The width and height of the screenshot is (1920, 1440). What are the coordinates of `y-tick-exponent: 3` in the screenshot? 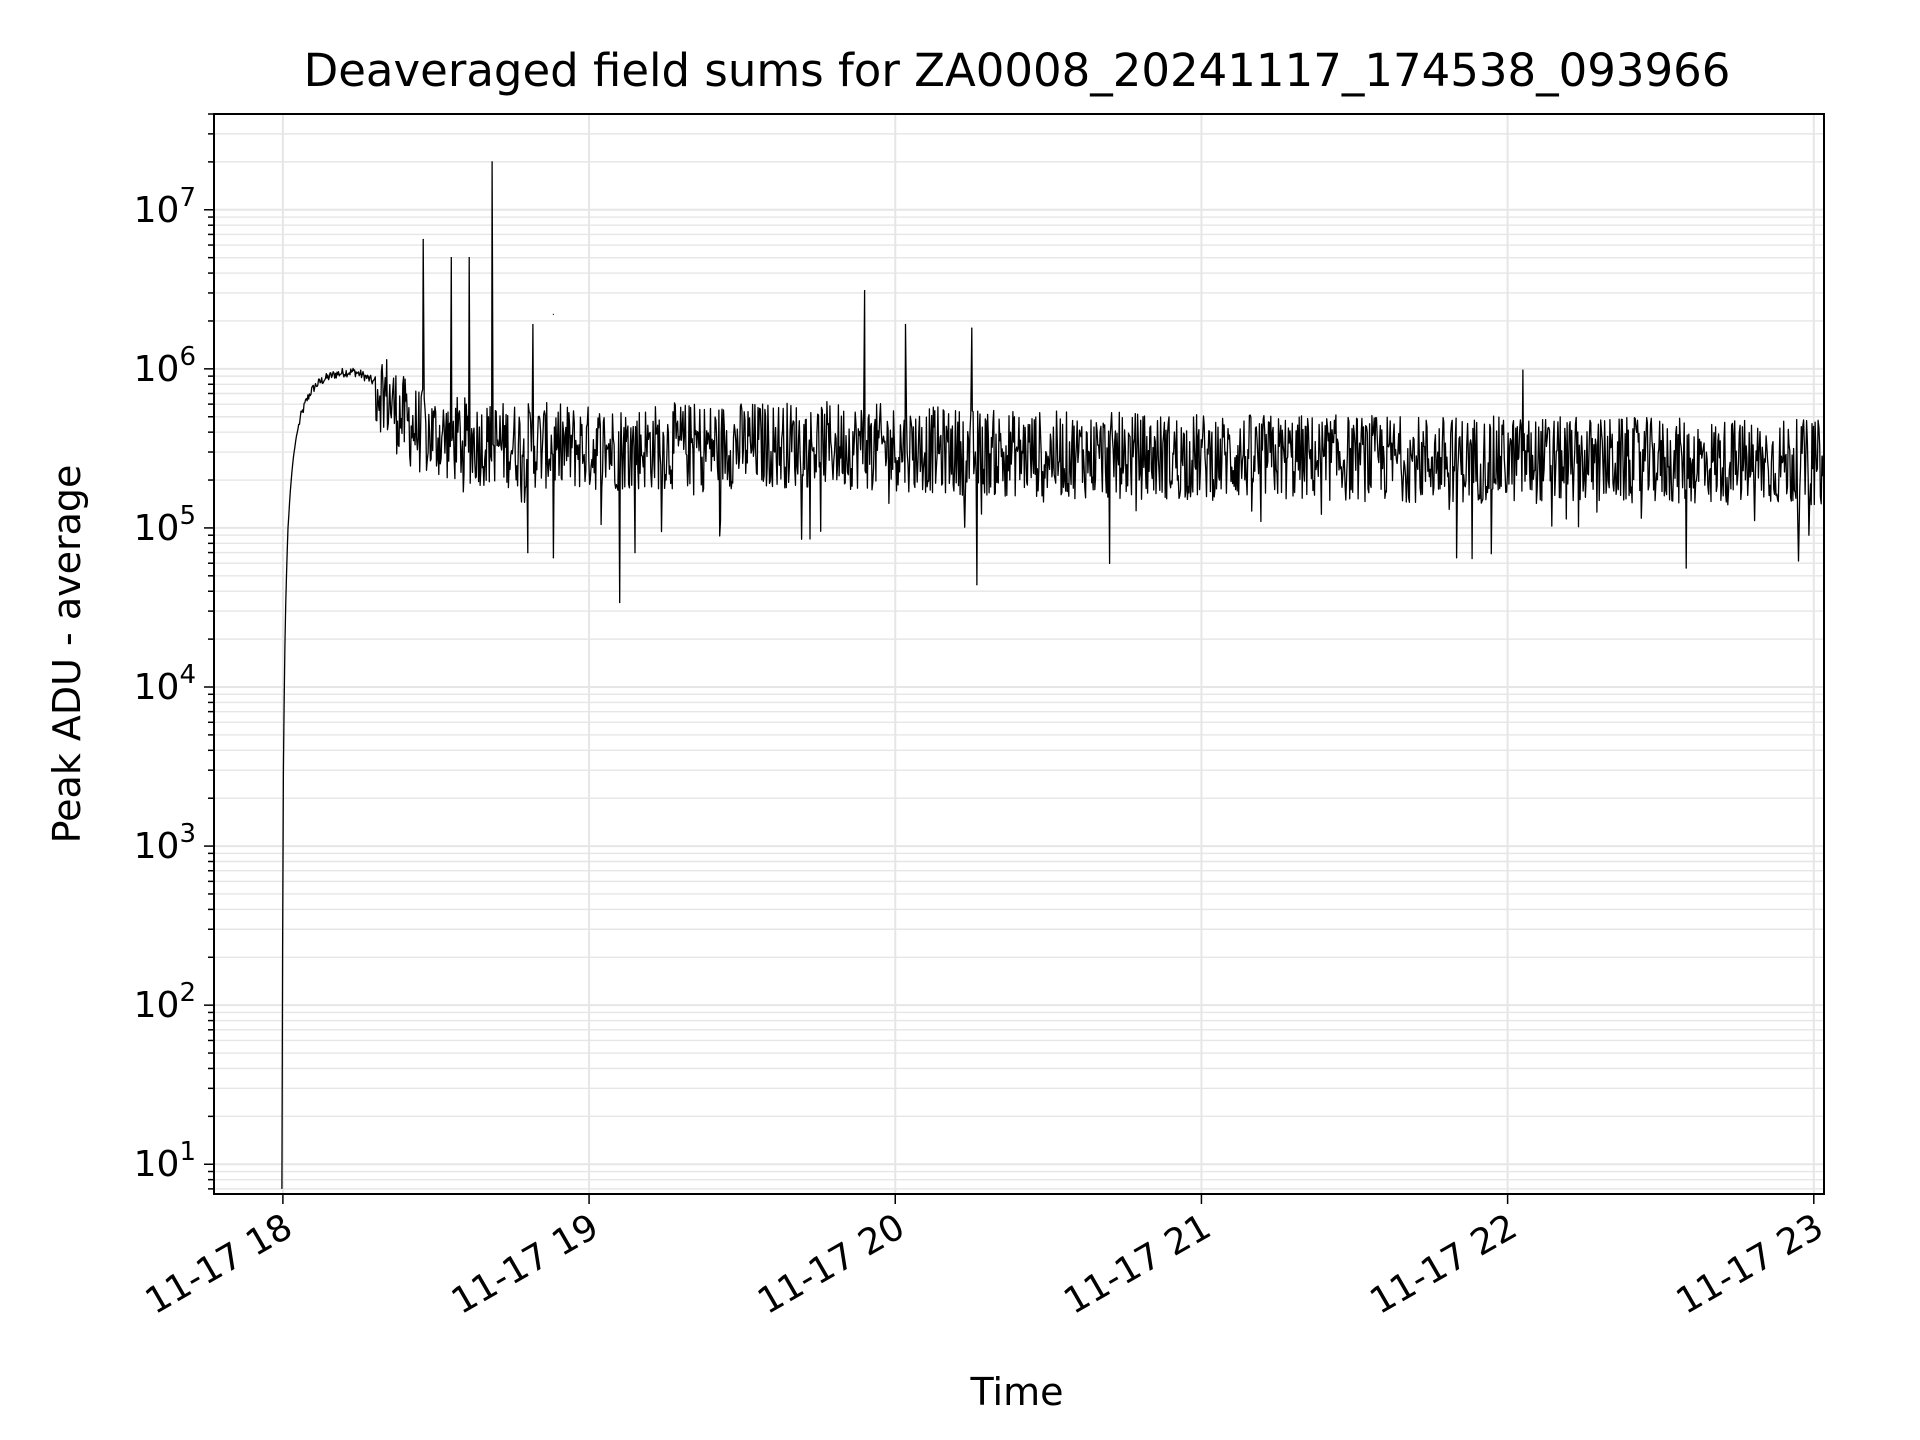 It's located at (187, 834).